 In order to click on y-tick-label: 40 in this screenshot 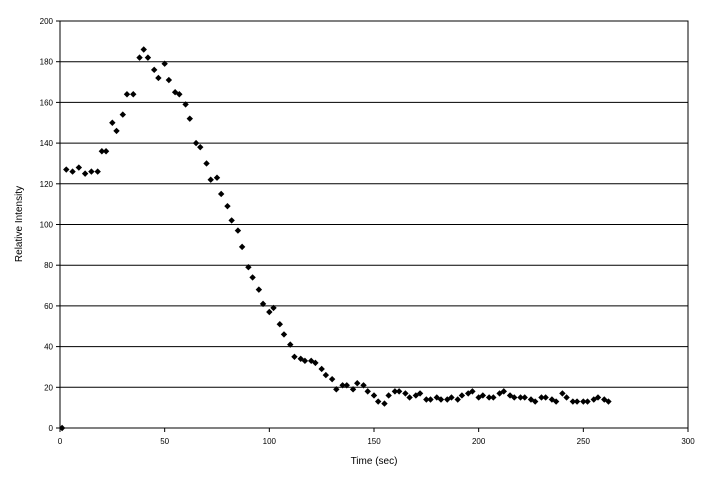, I will do `click(48, 347)`.